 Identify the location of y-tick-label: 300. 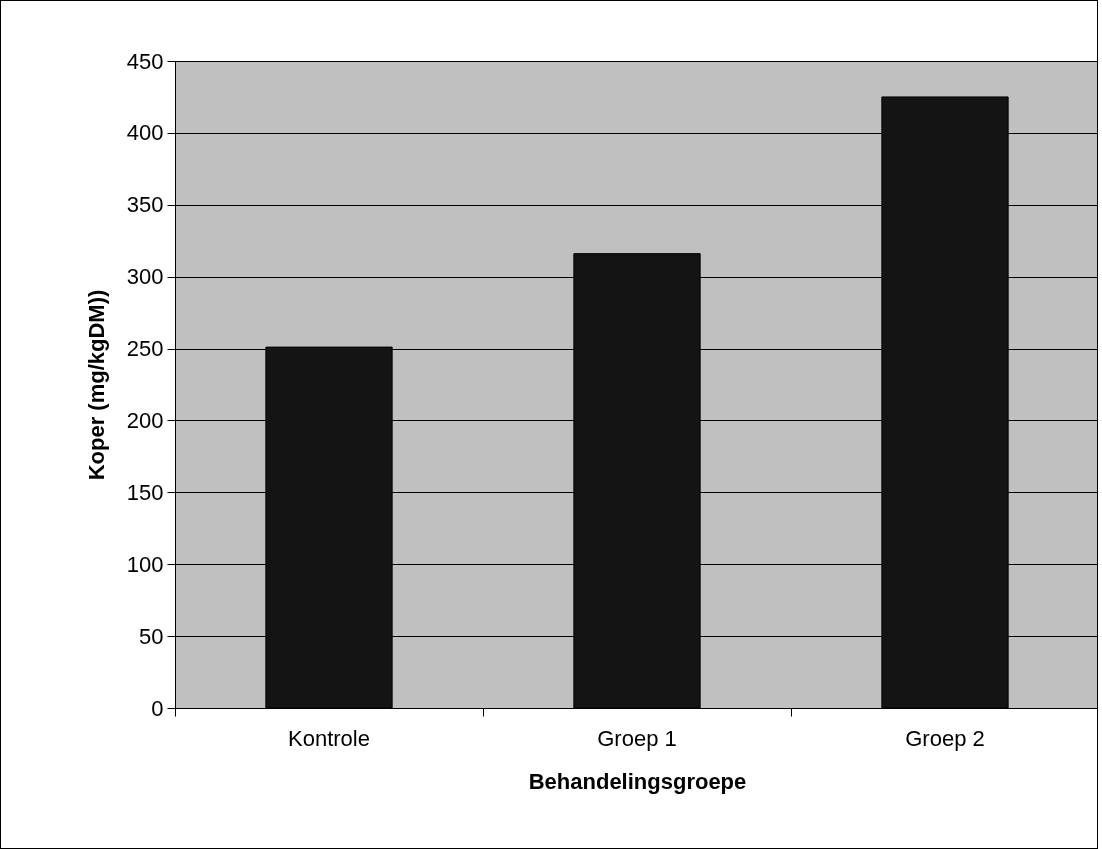
(145, 277).